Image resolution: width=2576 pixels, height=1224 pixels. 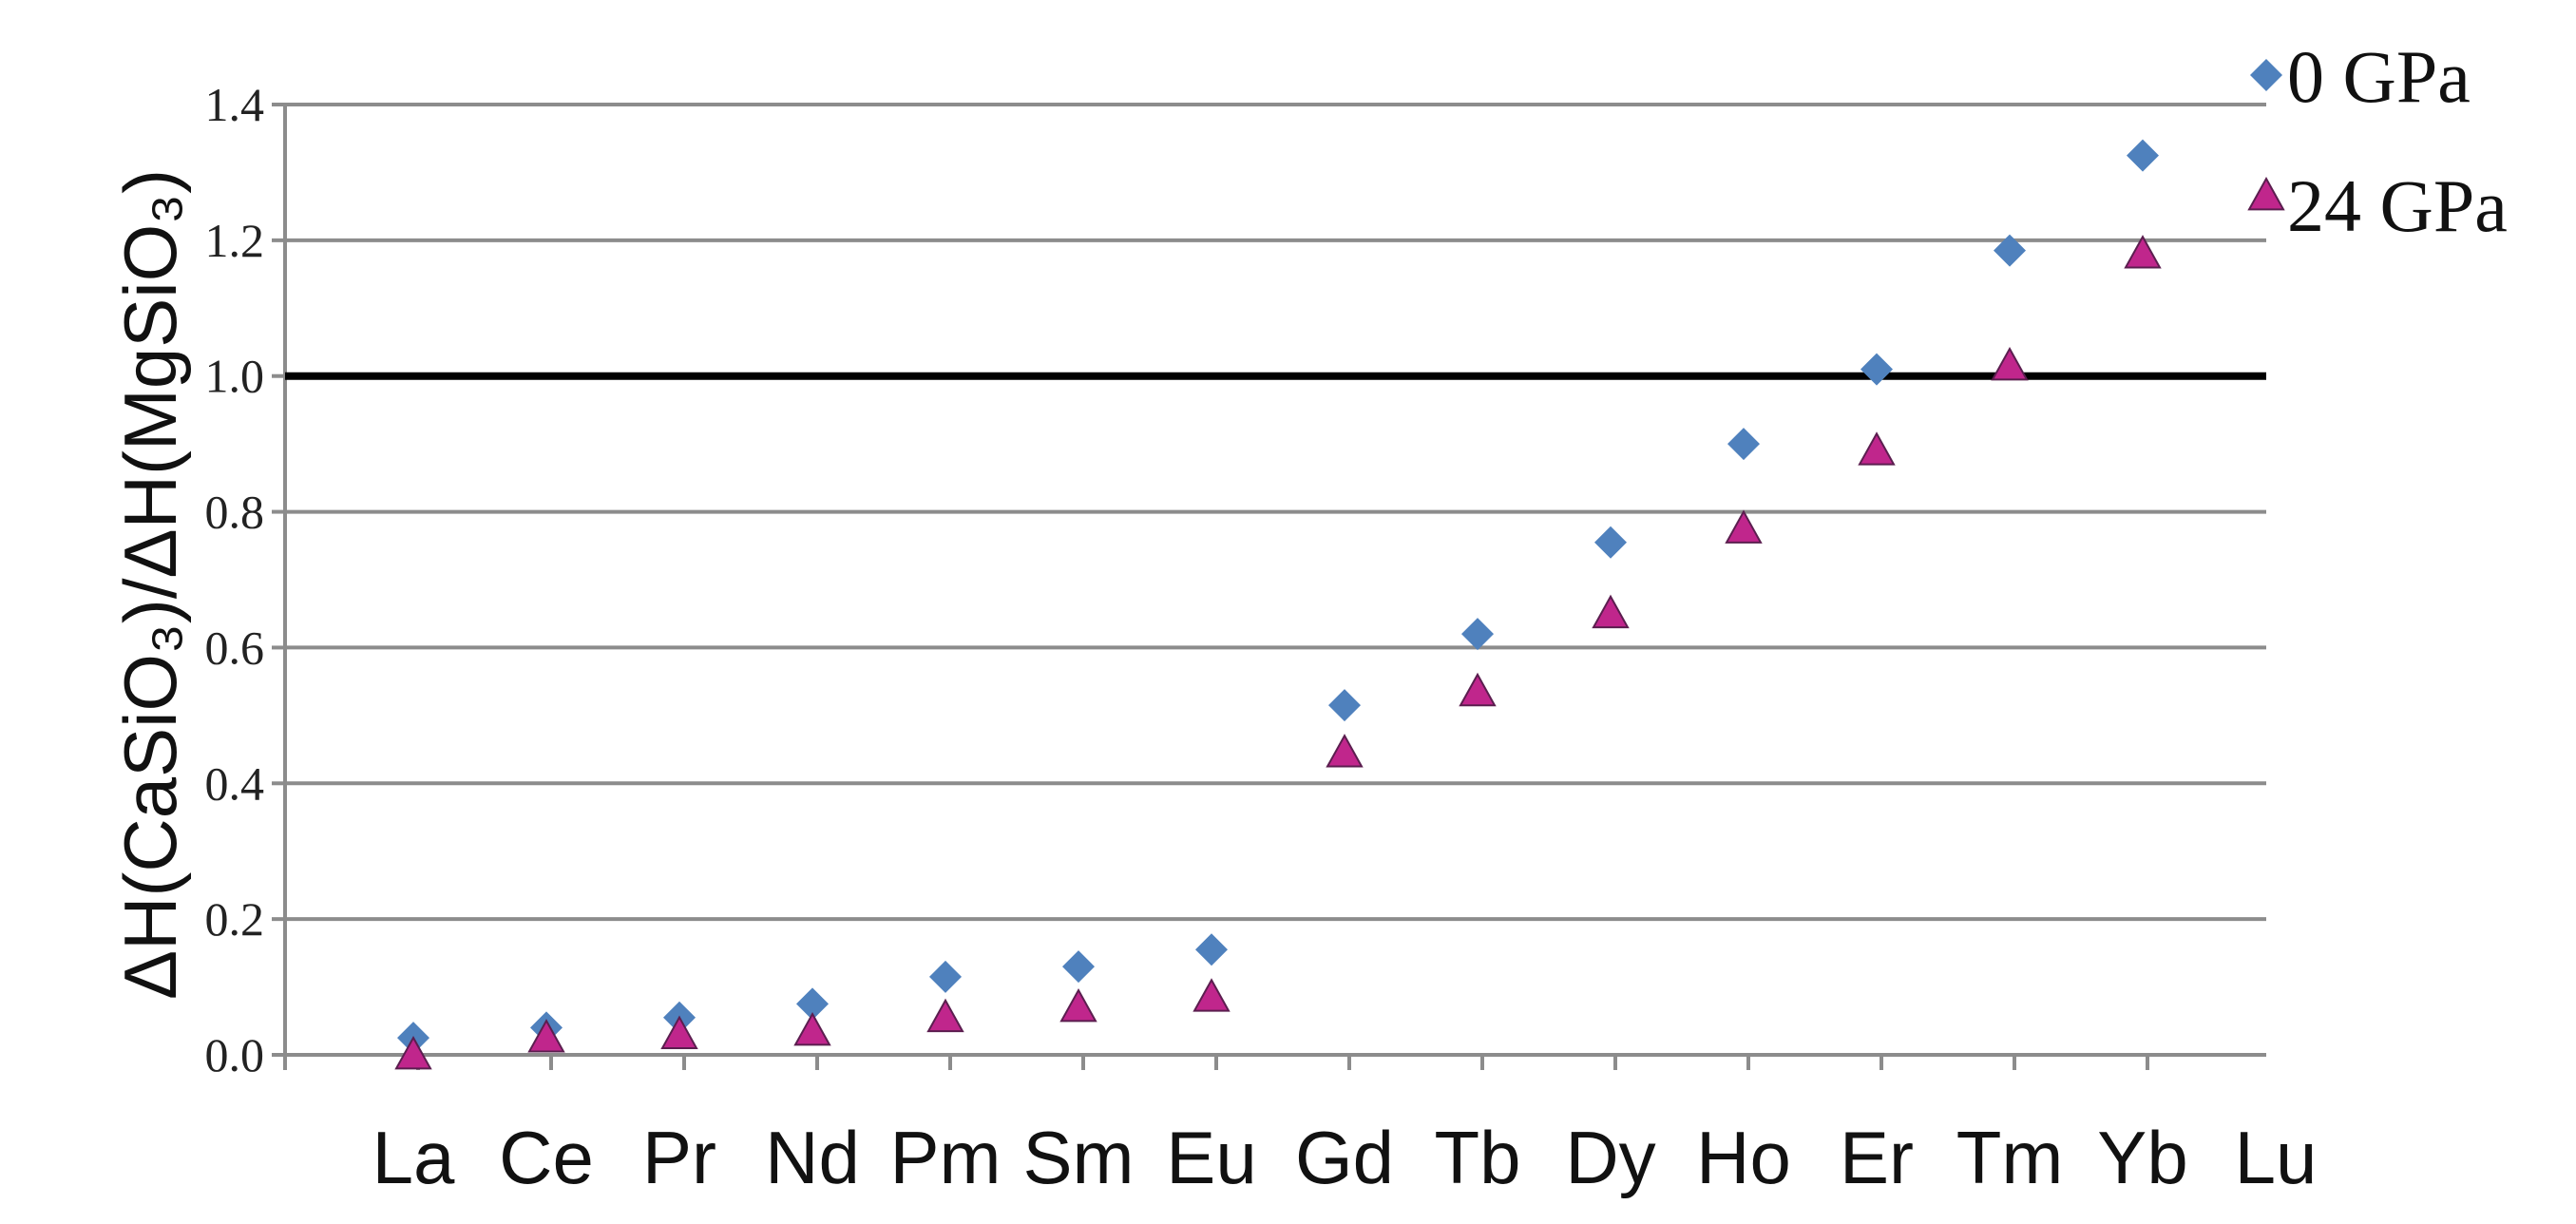 I want to click on y-tick-label: 0.8, so click(x=235, y=512).